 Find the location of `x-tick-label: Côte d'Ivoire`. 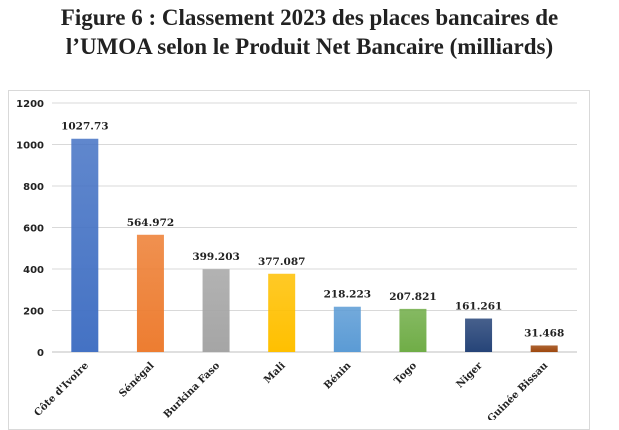

x-tick-label: Côte d'Ivoire is located at coordinates (61, 389).